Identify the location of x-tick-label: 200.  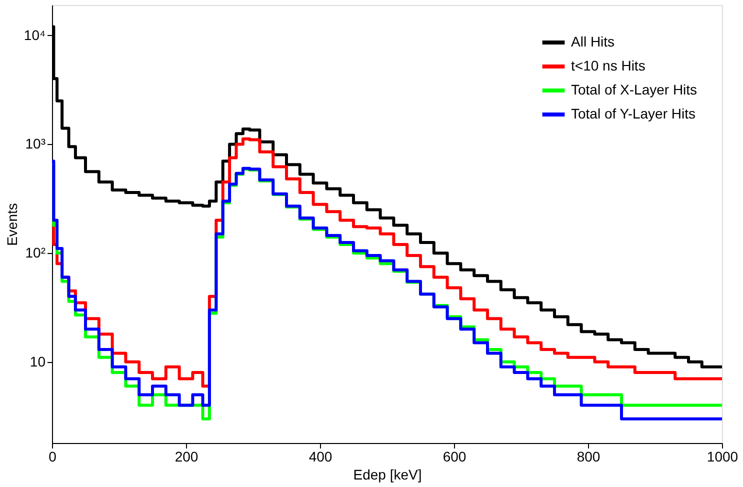
(186, 456).